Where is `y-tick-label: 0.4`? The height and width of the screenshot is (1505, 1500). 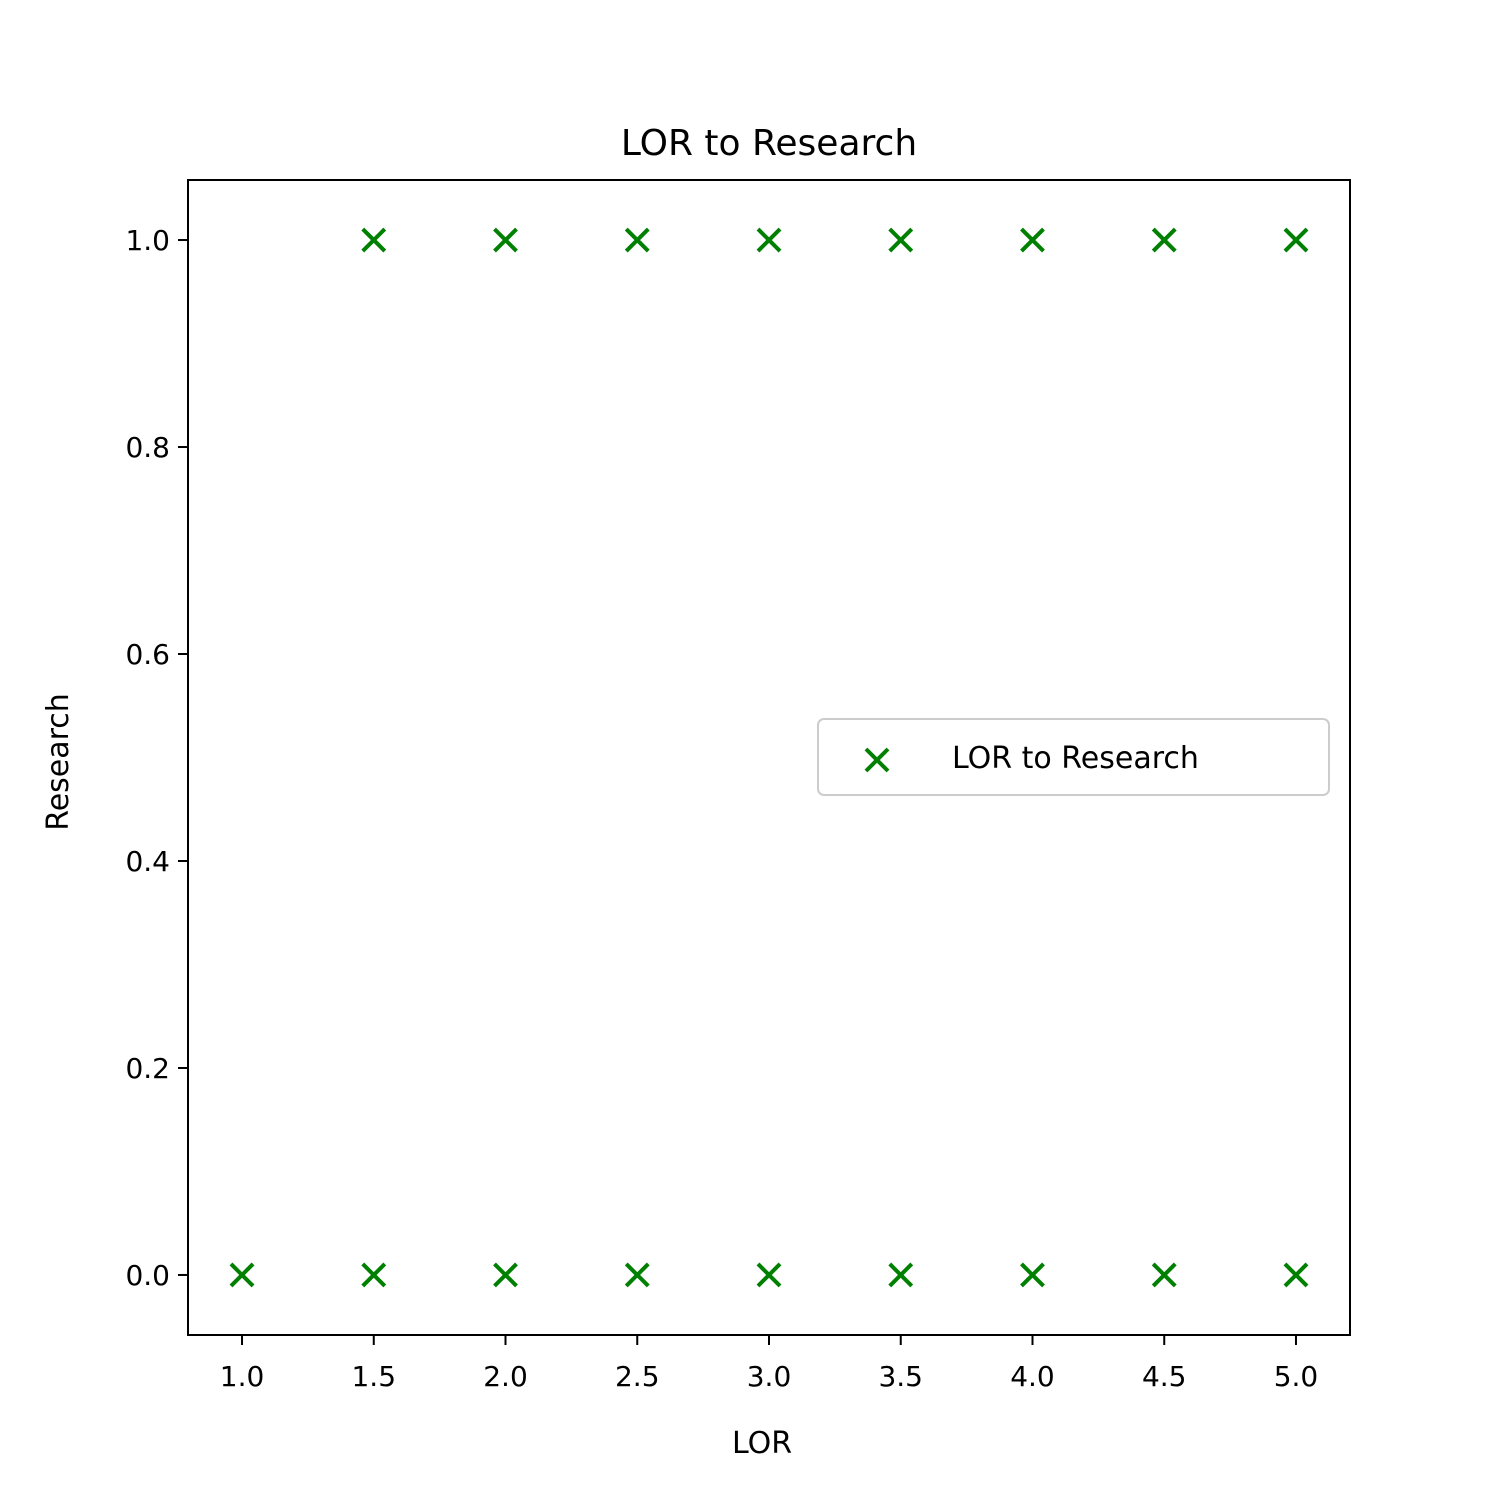
y-tick-label: 0.4 is located at coordinates (147, 861).